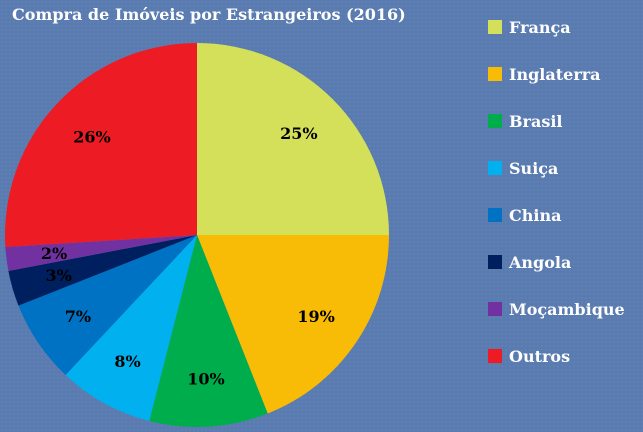 Image resolution: width=643 pixels, height=432 pixels. I want to click on pie-slice-brasil, so click(208, 331).